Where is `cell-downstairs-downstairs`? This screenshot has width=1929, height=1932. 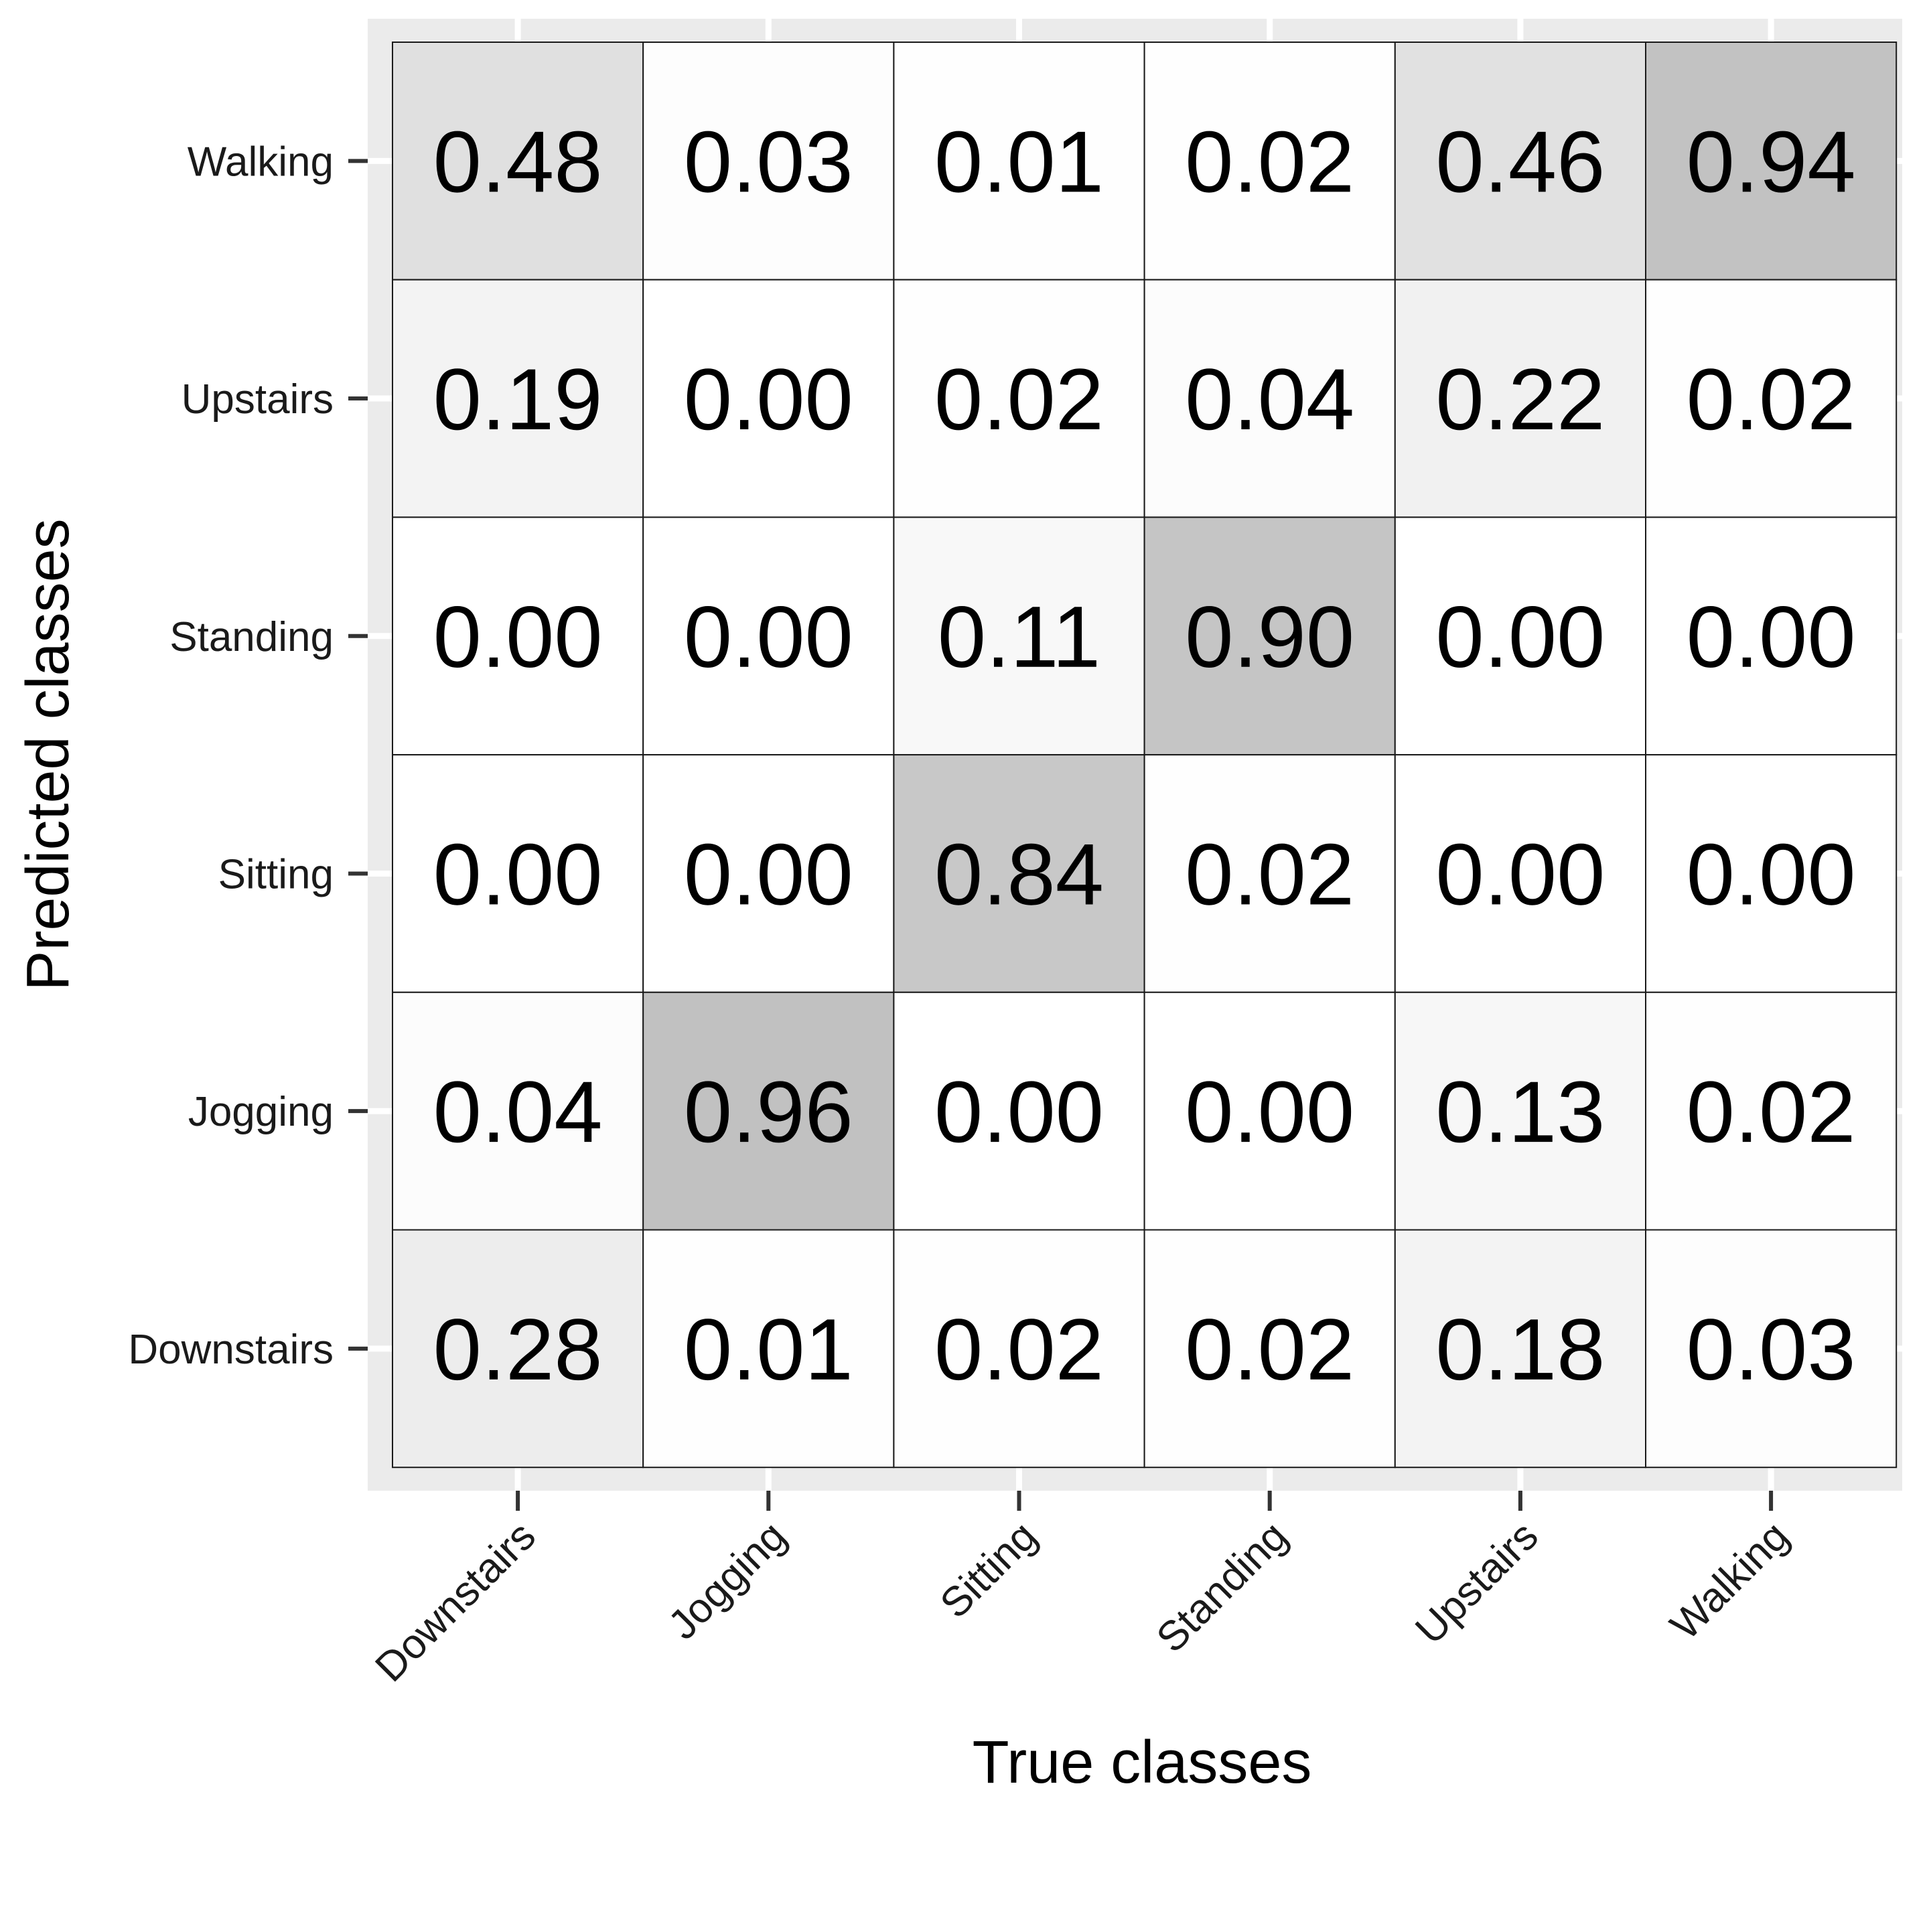 cell-downstairs-downstairs is located at coordinates (518, 1349).